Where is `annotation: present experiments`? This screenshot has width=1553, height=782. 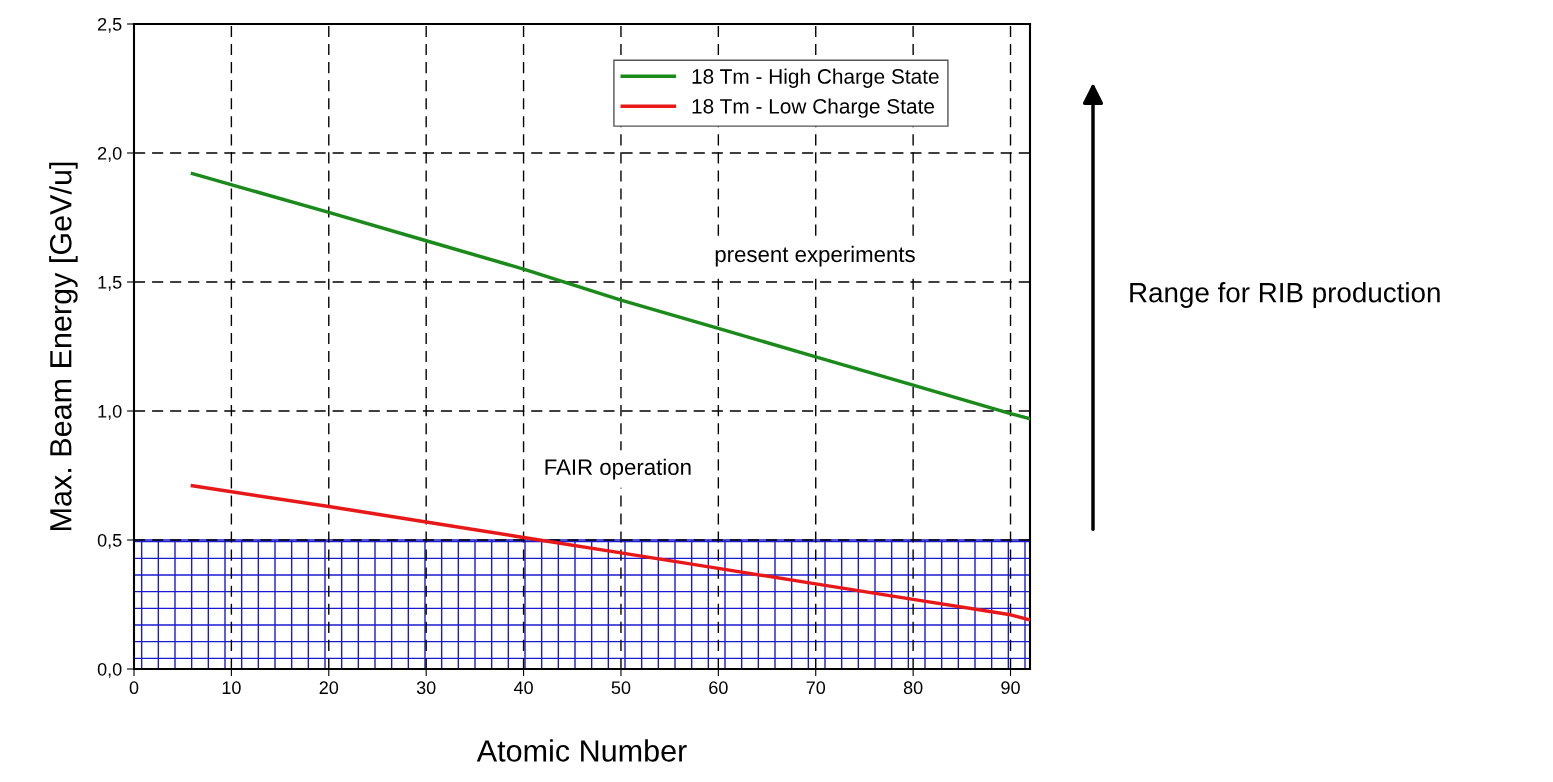
annotation: present experiments is located at coordinates (815, 256).